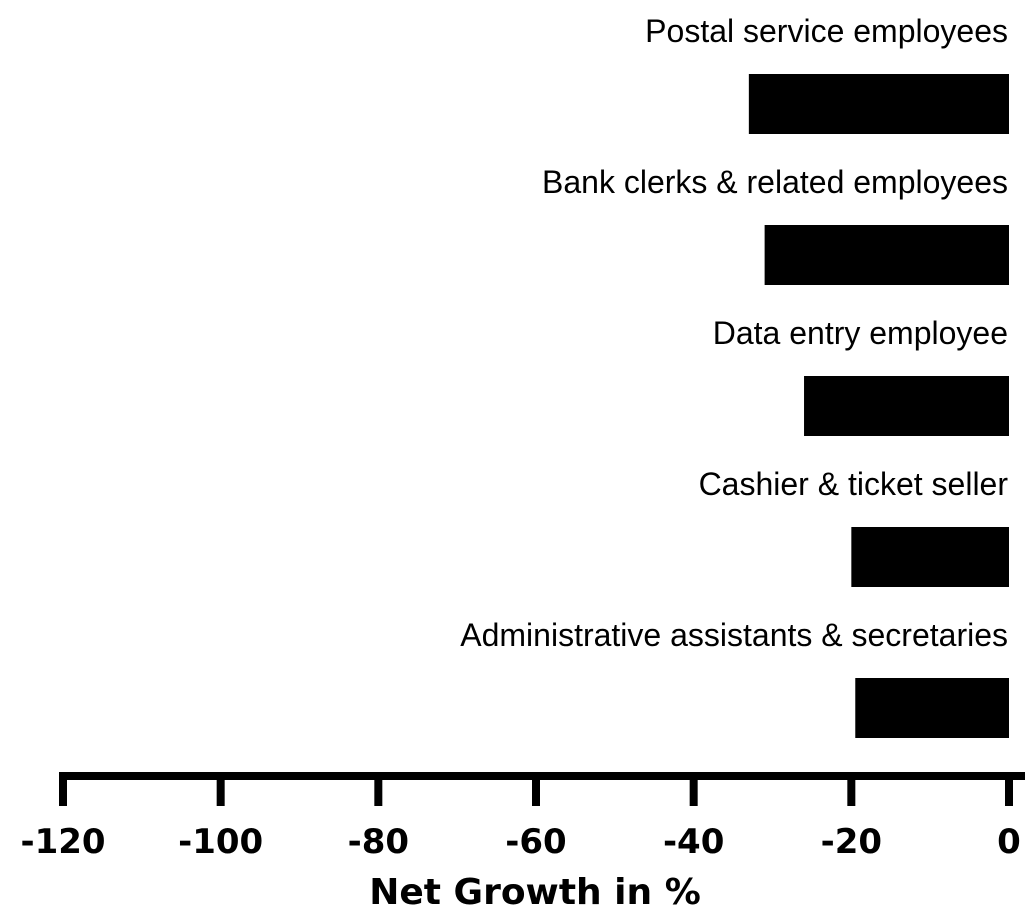  Describe the element at coordinates (1009, 842) in the screenshot. I see `x-tick-label: 0` at that location.